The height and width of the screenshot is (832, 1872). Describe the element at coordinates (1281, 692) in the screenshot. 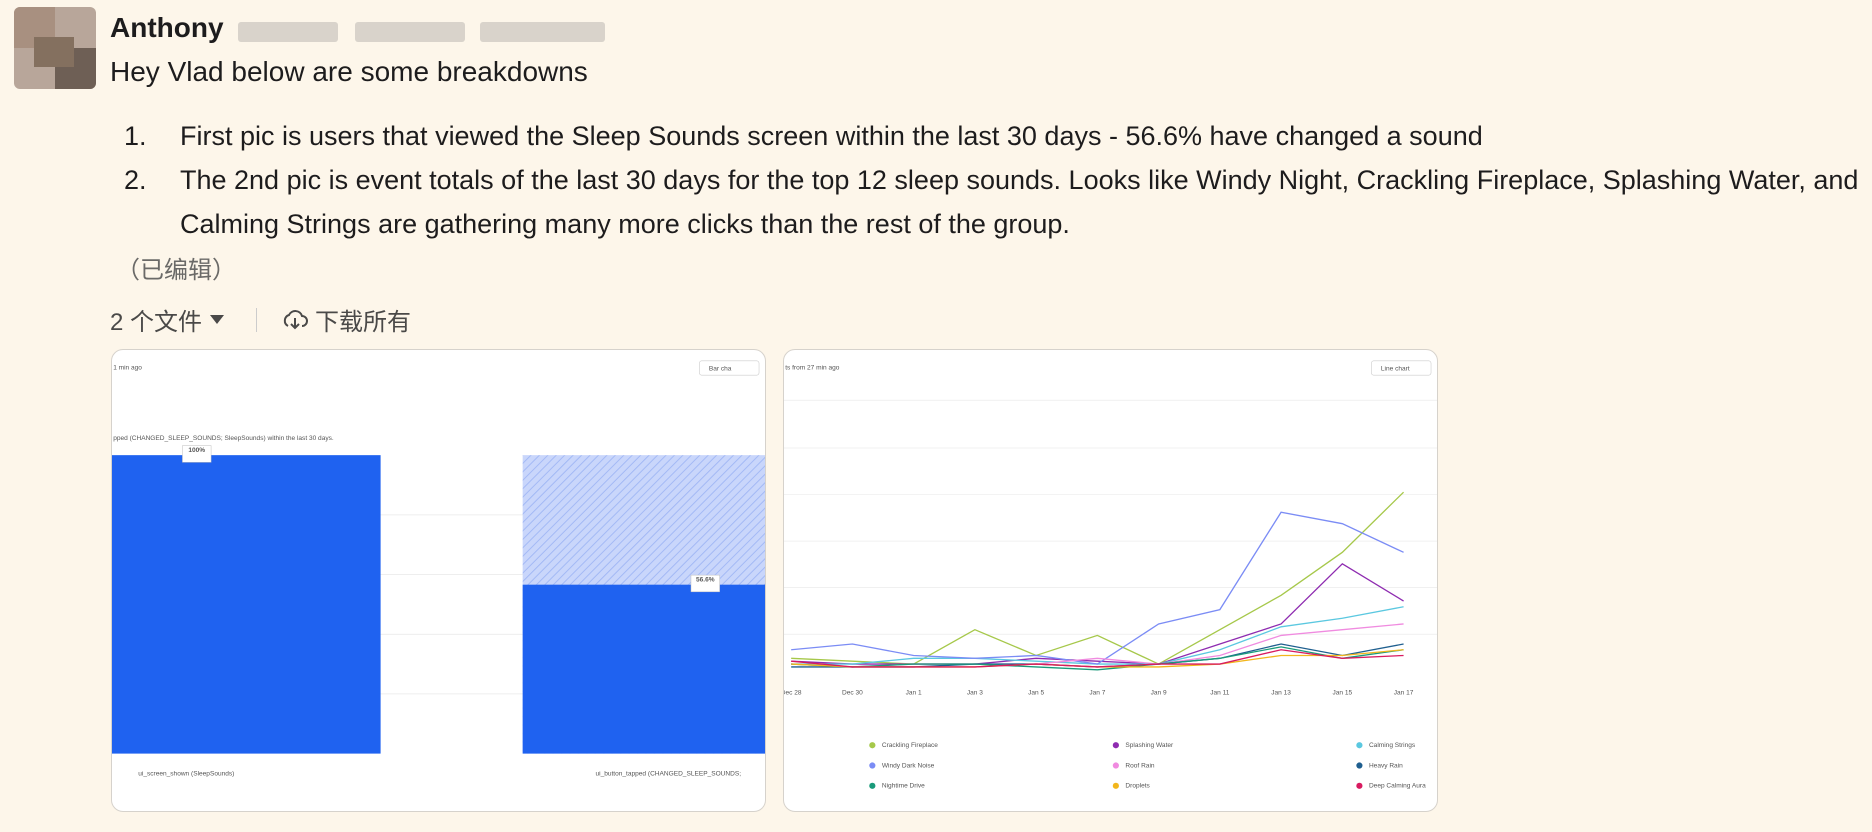

I see `x-tick-label: Jan 13` at that location.